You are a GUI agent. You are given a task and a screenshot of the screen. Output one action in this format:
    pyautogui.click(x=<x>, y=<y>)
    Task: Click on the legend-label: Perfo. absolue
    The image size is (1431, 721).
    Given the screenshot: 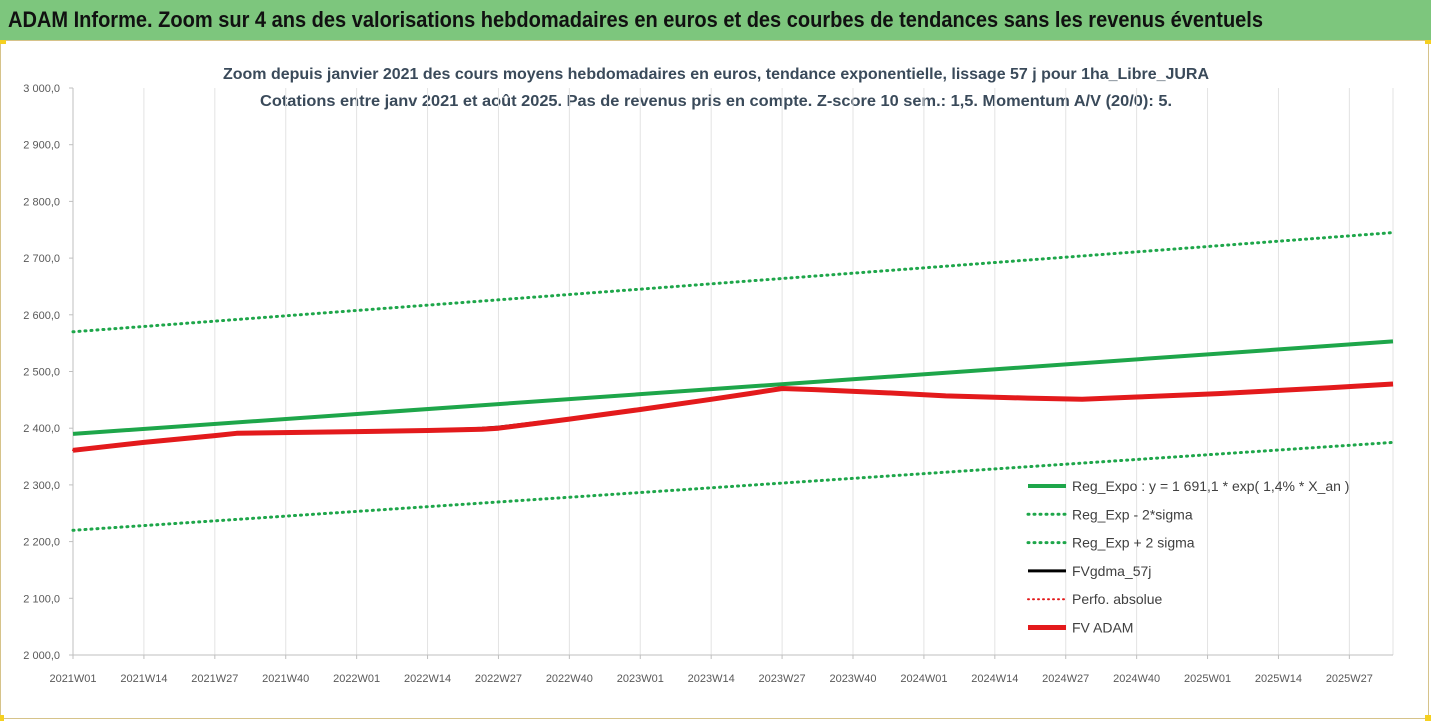 What is the action you would take?
    pyautogui.click(x=1117, y=599)
    